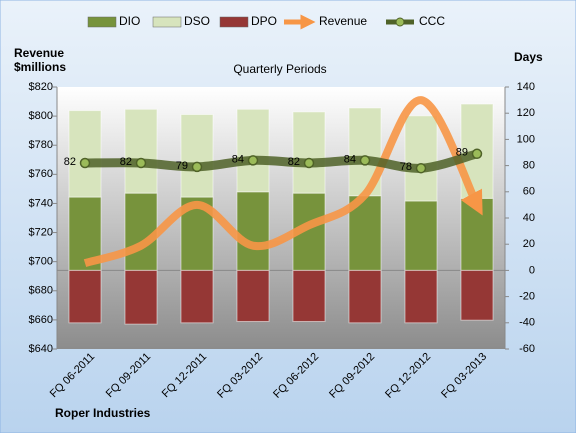 This screenshot has height=433, width=576. Describe the element at coordinates (528, 57) in the screenshot. I see `y2-axis-label: Days` at that location.